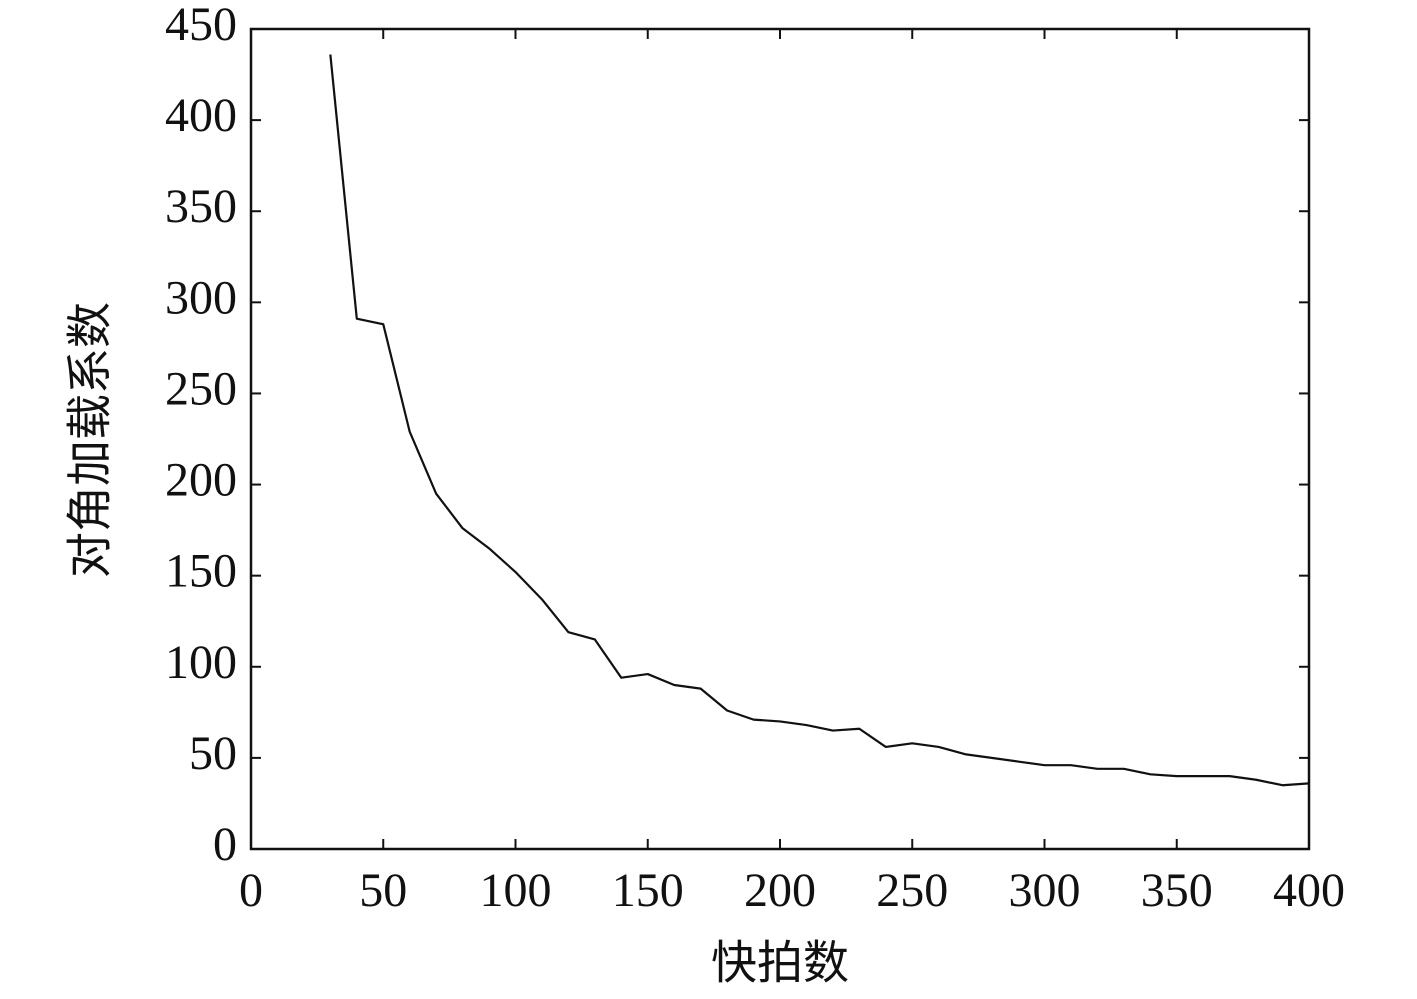 This screenshot has height=999, width=1417. What do you see at coordinates (201, 388) in the screenshot?
I see `y-tick-label: 250` at bounding box center [201, 388].